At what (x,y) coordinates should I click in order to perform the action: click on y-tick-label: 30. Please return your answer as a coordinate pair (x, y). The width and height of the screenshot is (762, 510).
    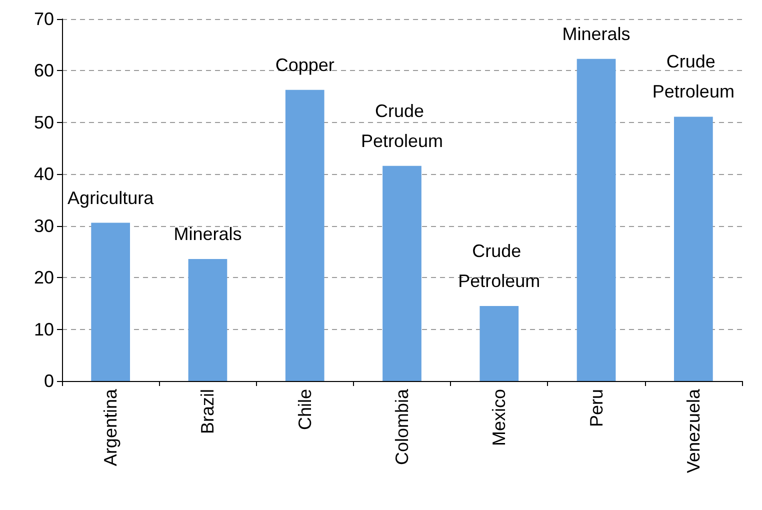
    Looking at the image, I should click on (44, 226).